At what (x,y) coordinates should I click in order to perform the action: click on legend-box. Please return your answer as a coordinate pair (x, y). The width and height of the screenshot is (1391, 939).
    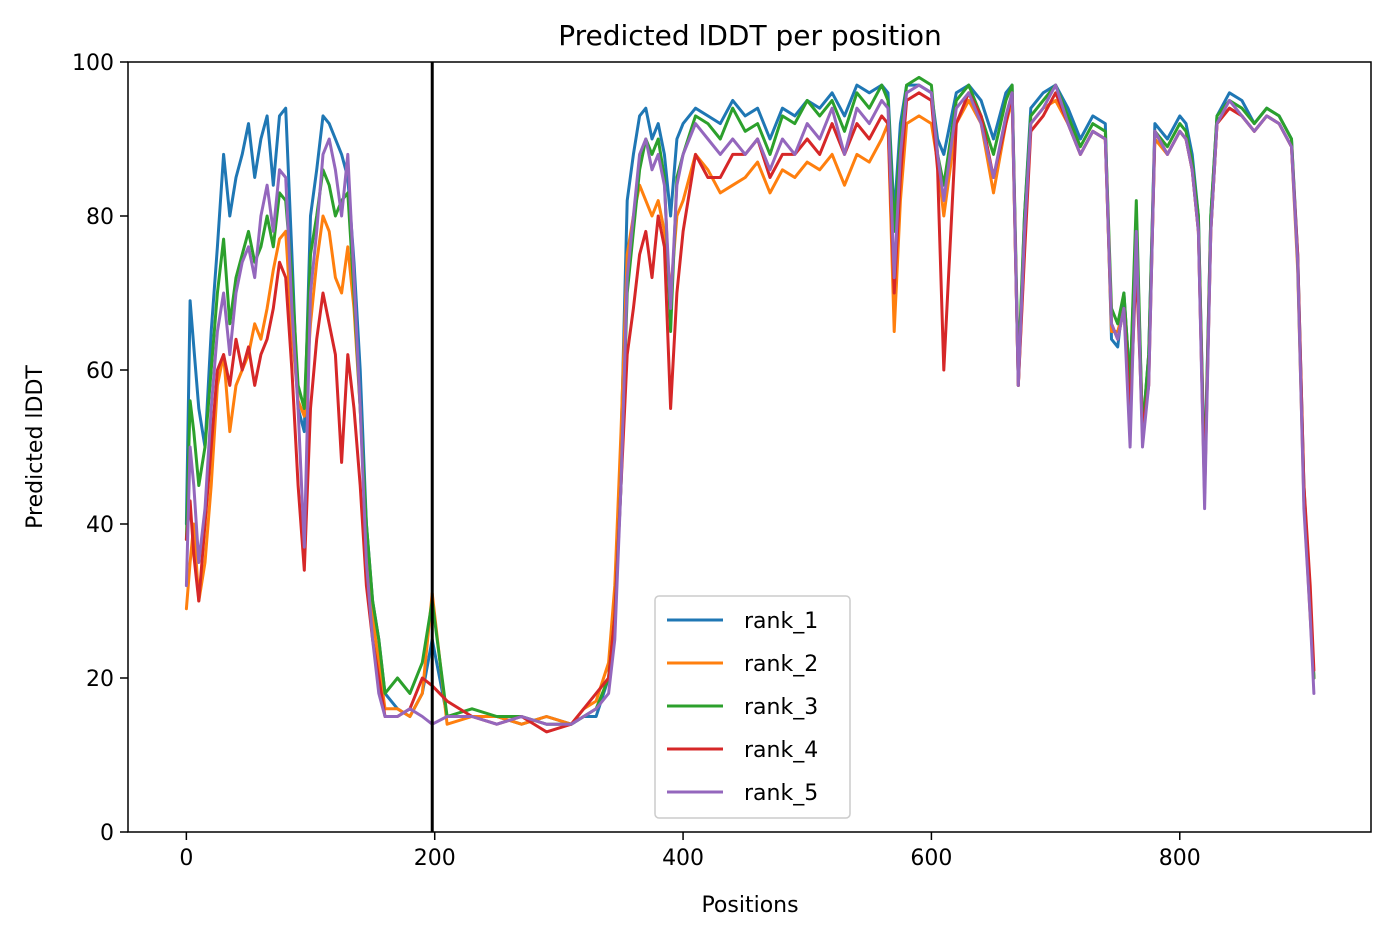
    Looking at the image, I should click on (752, 707).